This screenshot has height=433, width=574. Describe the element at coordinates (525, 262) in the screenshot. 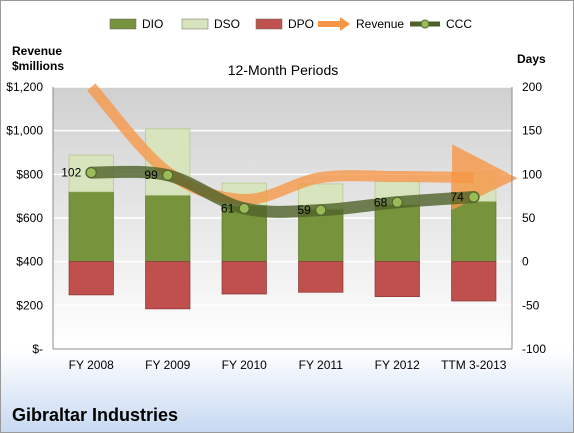

I see `right-tick-label: 0` at that location.